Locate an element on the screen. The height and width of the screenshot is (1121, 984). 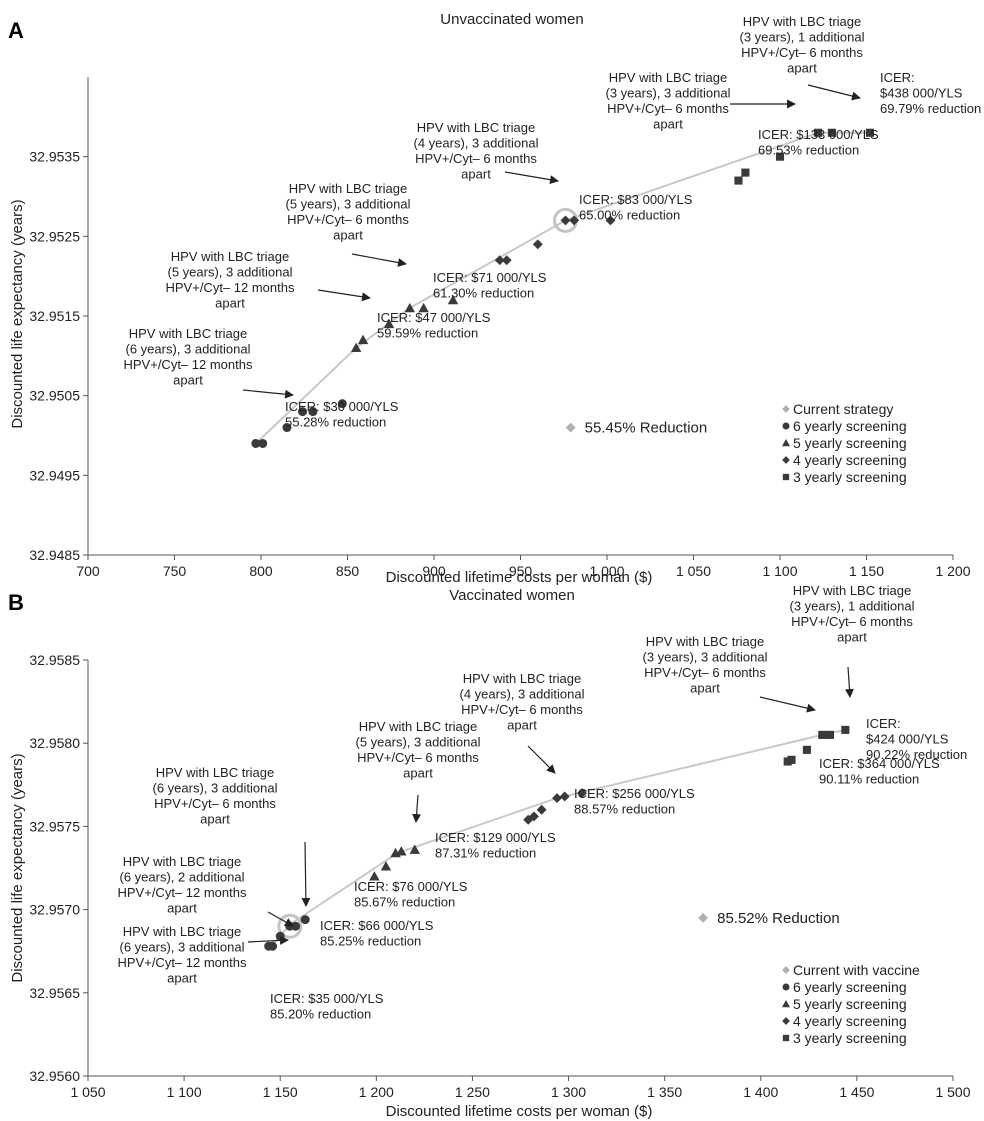
annotation: ICER: $76 000/YLS 85.67% reduction is located at coordinates (411, 894).